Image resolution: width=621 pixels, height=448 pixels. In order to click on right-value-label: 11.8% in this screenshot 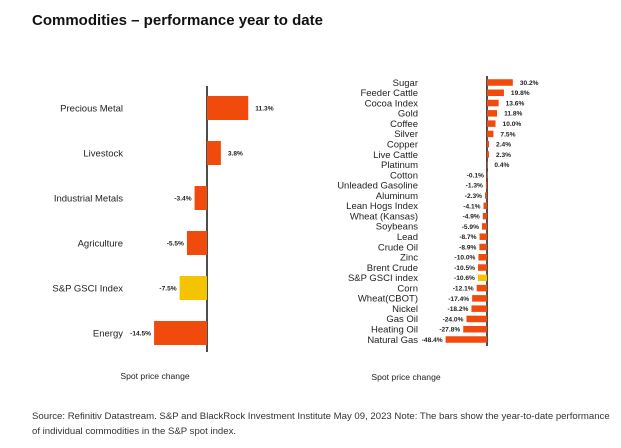, I will do `click(513, 114)`.